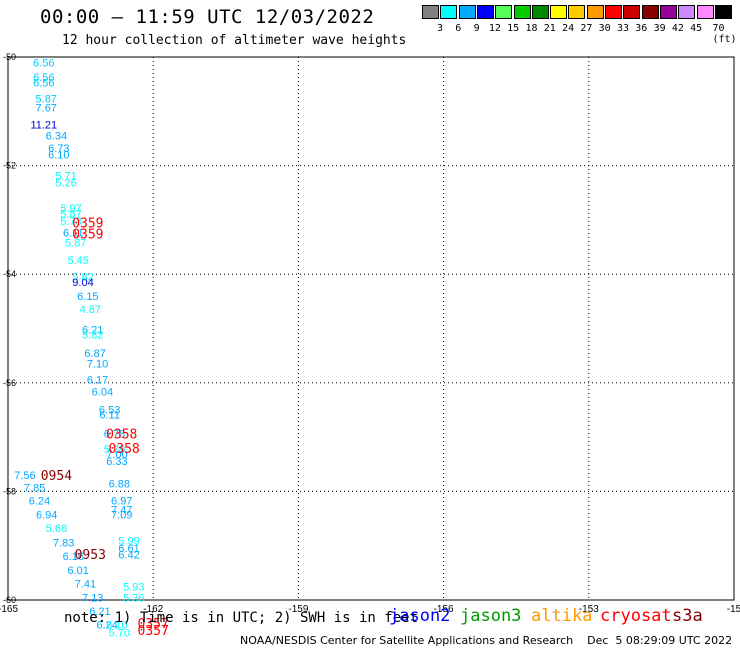 The image size is (740, 650). I want to click on wave-height-label: 6.61, so click(128, 549).